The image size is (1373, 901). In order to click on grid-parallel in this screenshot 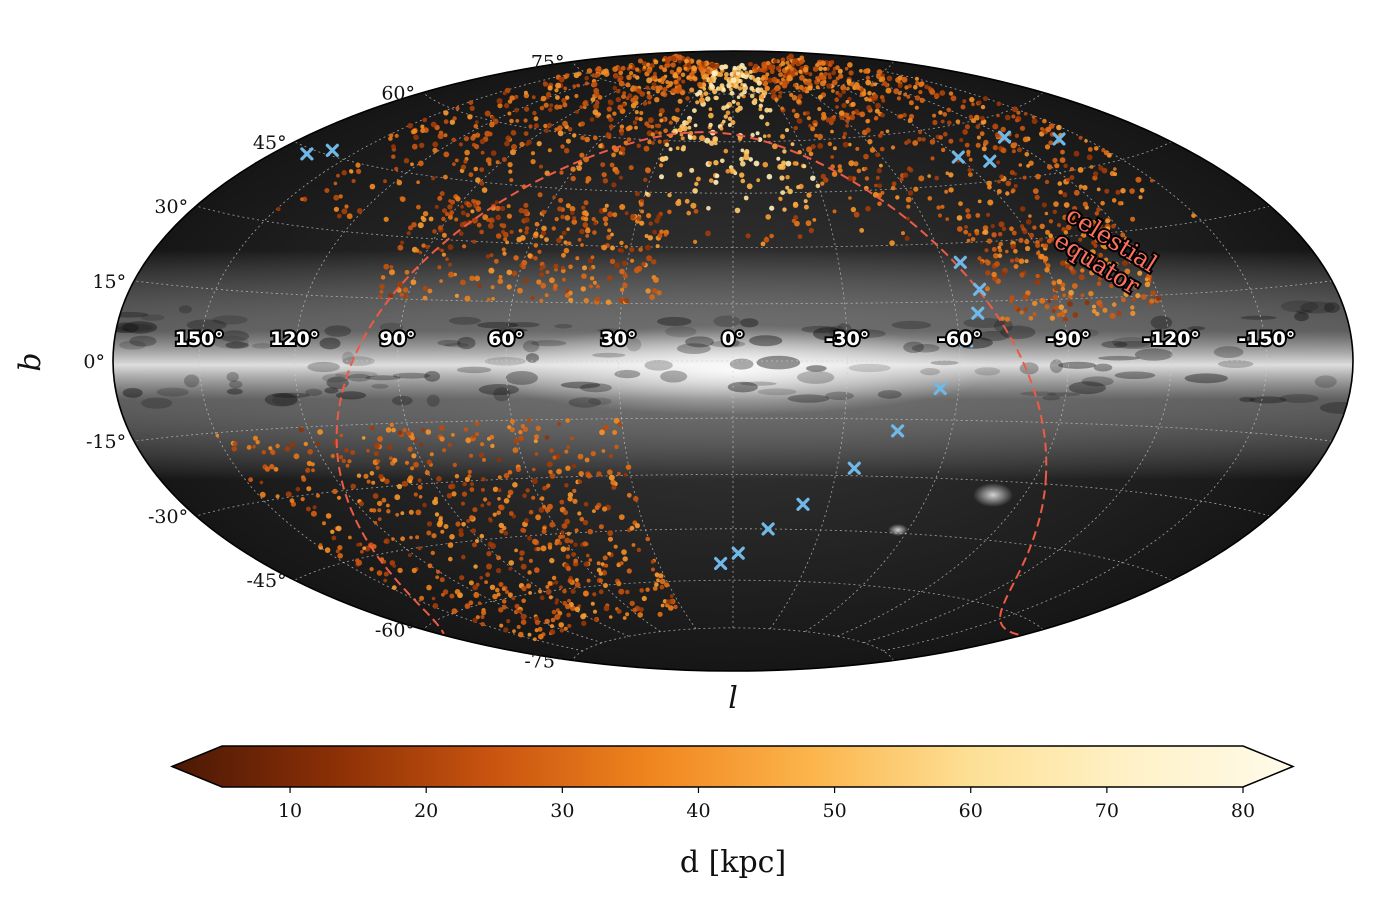, I will do `click(733, 554)`.